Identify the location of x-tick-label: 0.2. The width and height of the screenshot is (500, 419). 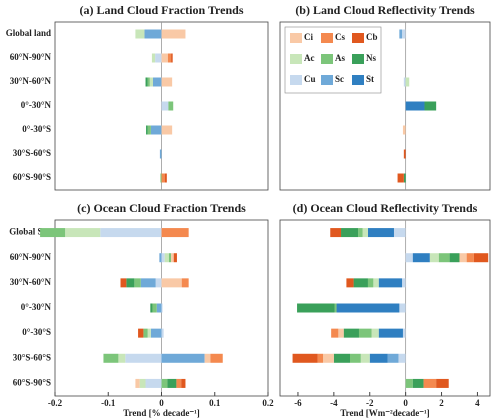
(268, 403).